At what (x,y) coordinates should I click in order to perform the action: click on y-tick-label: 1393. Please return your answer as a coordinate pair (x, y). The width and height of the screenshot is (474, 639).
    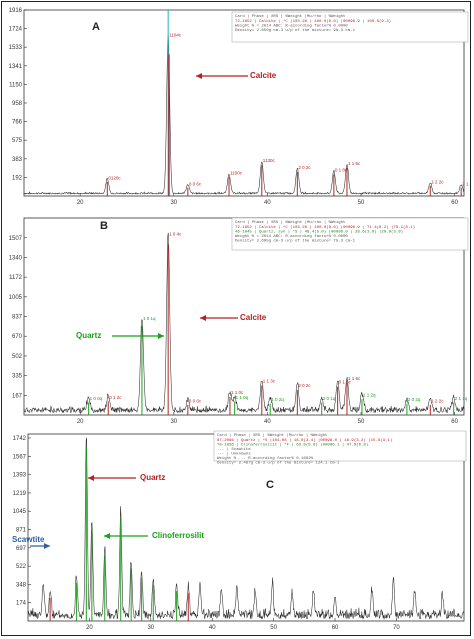
    Looking at the image, I should click on (20, 476).